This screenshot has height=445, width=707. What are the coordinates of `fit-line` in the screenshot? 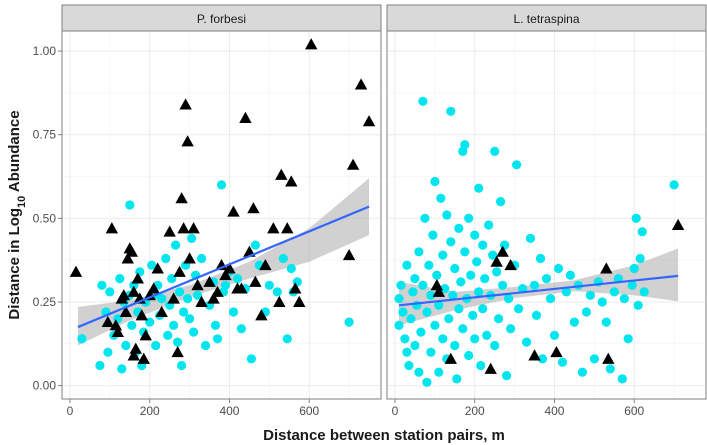 It's located at (223, 267).